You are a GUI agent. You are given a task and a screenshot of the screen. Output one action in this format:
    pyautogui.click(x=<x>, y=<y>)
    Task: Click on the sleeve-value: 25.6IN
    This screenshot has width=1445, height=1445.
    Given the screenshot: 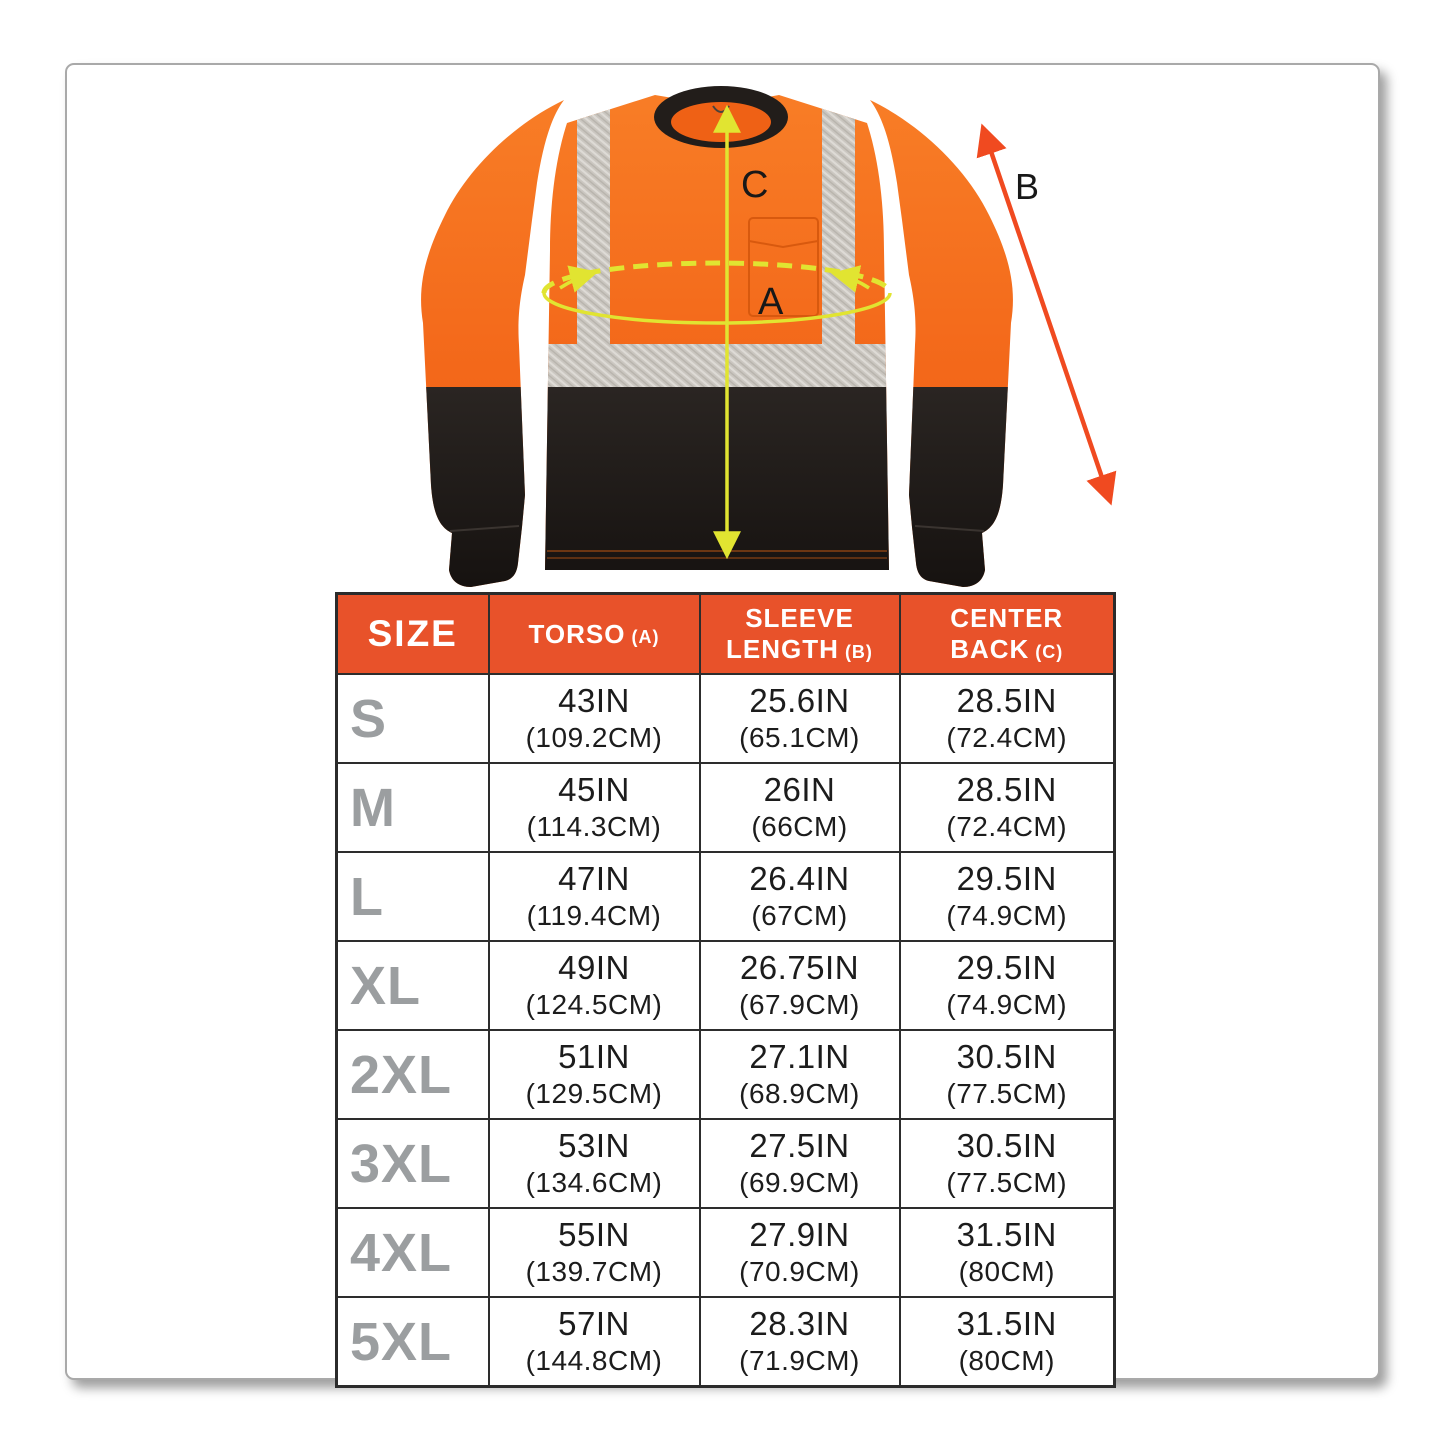 What is the action you would take?
    pyautogui.click(x=799, y=701)
    